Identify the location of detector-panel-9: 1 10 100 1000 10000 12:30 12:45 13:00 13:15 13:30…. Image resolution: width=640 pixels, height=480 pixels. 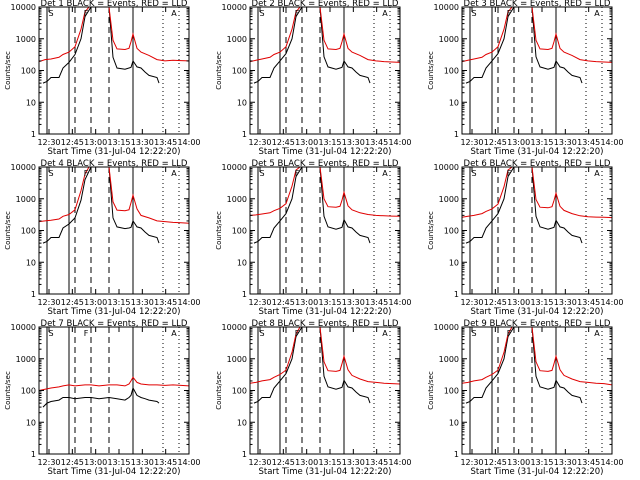
(525, 398).